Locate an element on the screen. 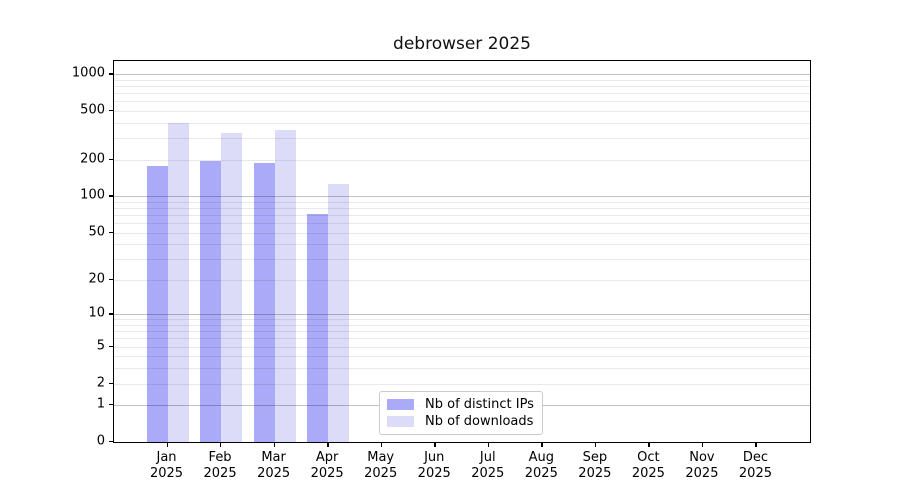 The image size is (900, 500). x-tick-label: Jan 2025 is located at coordinates (166, 465).